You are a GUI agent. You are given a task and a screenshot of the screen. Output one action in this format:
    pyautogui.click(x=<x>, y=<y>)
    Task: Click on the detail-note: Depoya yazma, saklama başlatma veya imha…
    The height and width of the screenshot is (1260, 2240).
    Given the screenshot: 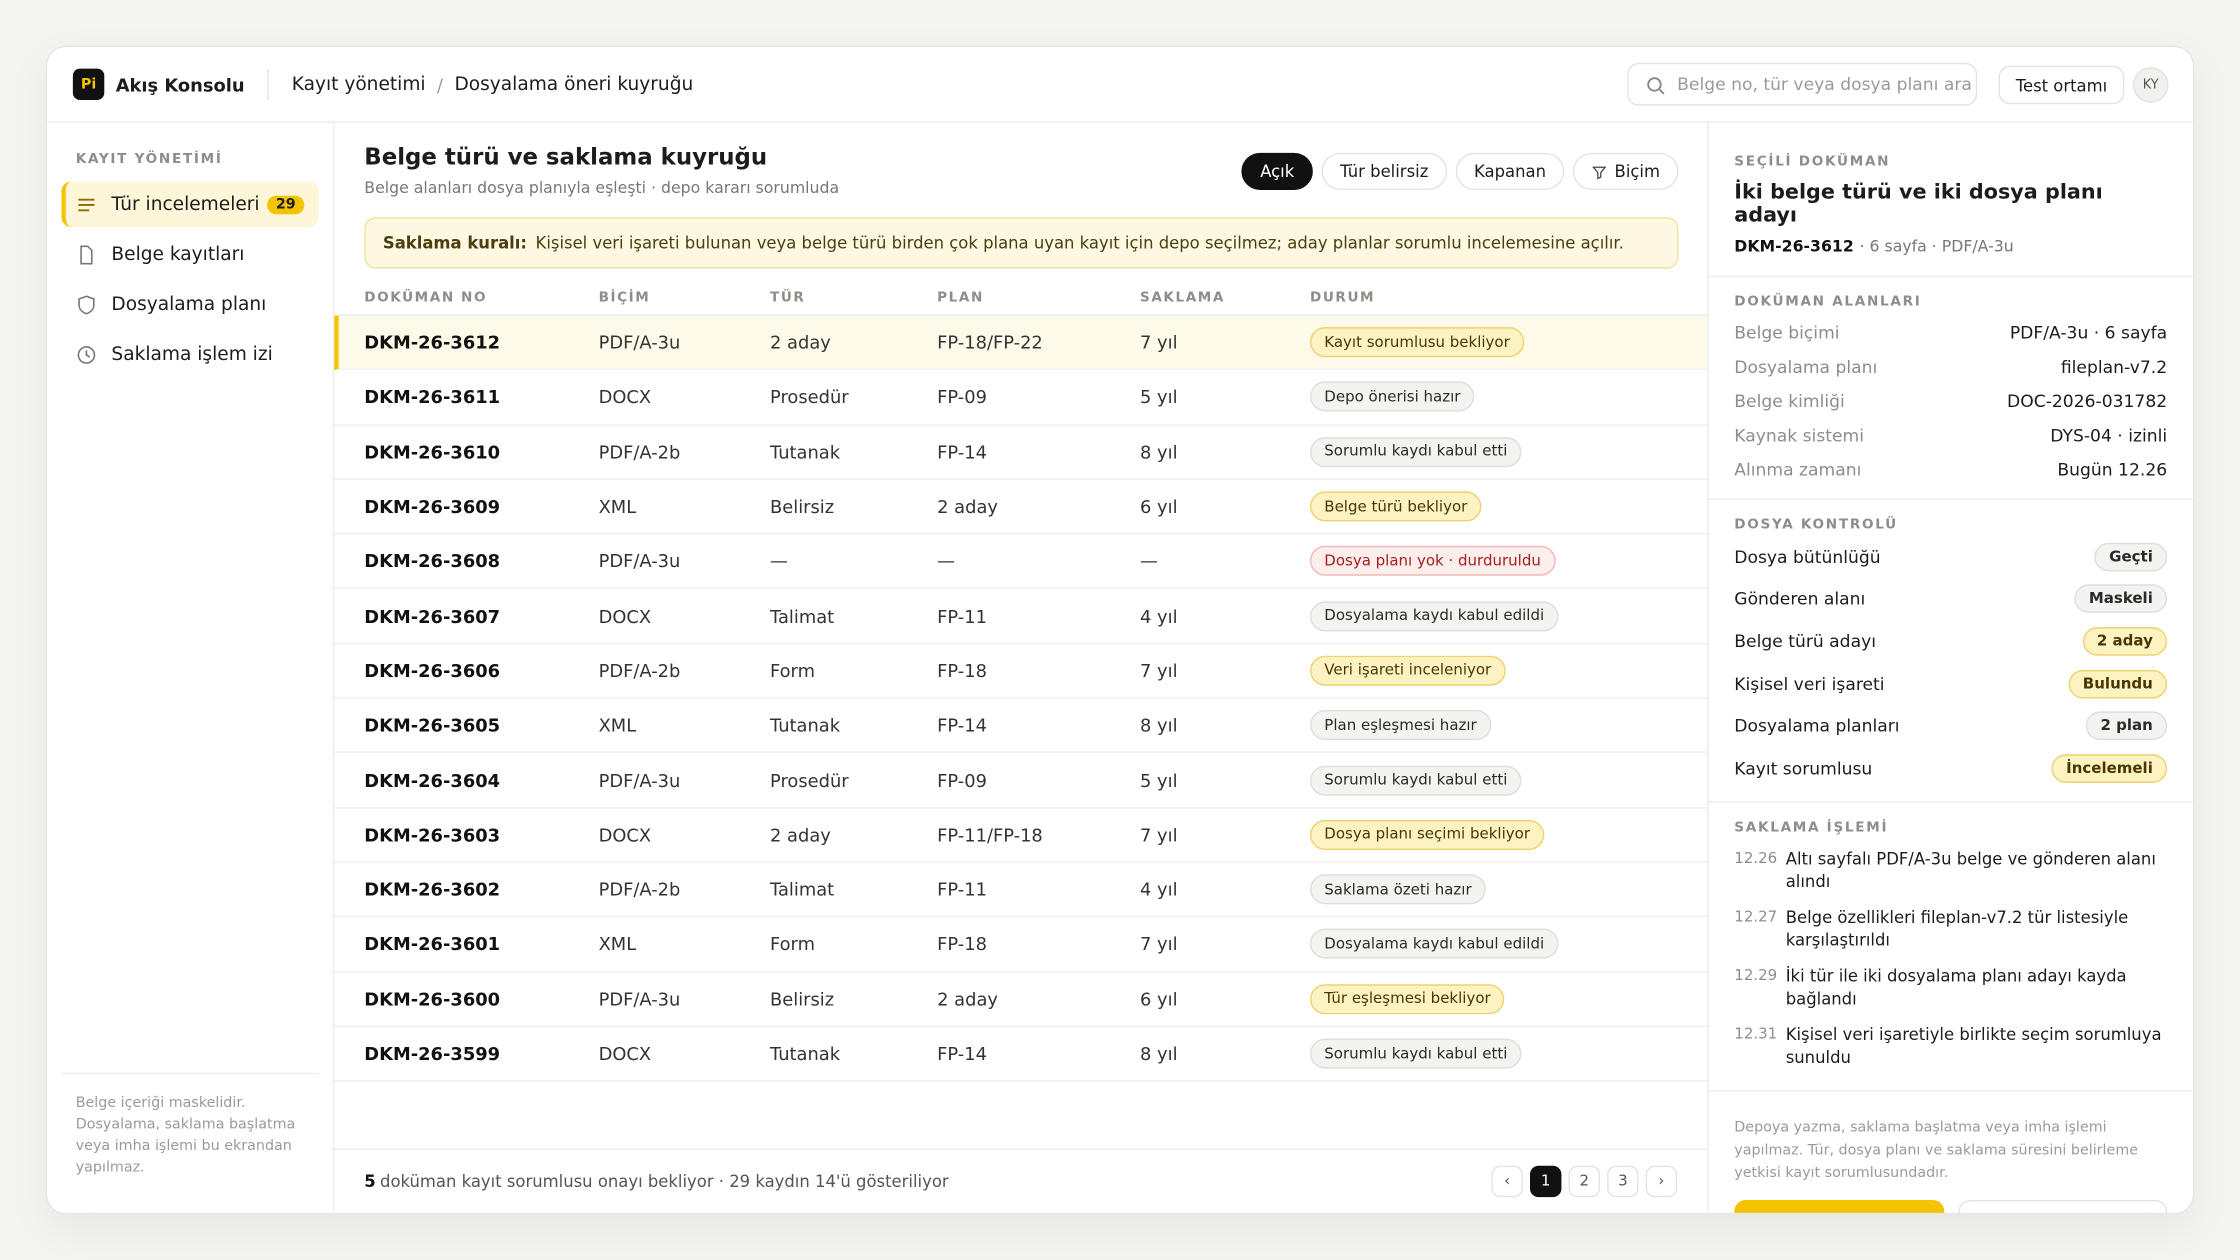 What is the action you would take?
    pyautogui.click(x=1936, y=1150)
    